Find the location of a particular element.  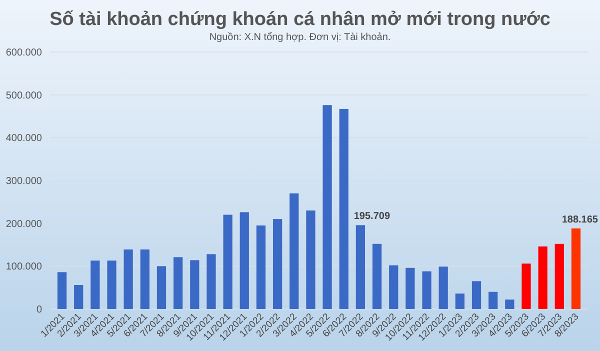

chart-subtitle: Nguồn: X.N tổng hợp. Đơn vị: Tài khoản. is located at coordinates (300, 37).